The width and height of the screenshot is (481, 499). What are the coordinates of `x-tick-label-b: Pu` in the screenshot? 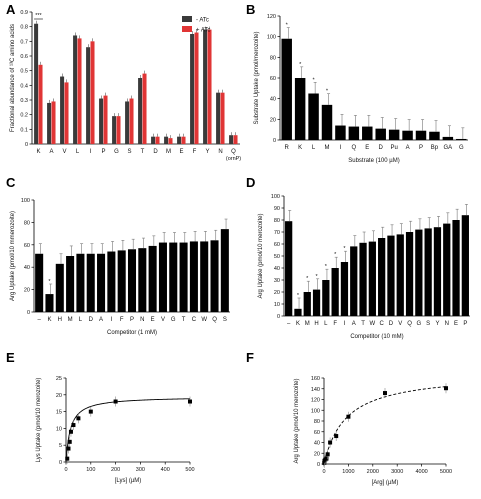 It's located at (393, 148).